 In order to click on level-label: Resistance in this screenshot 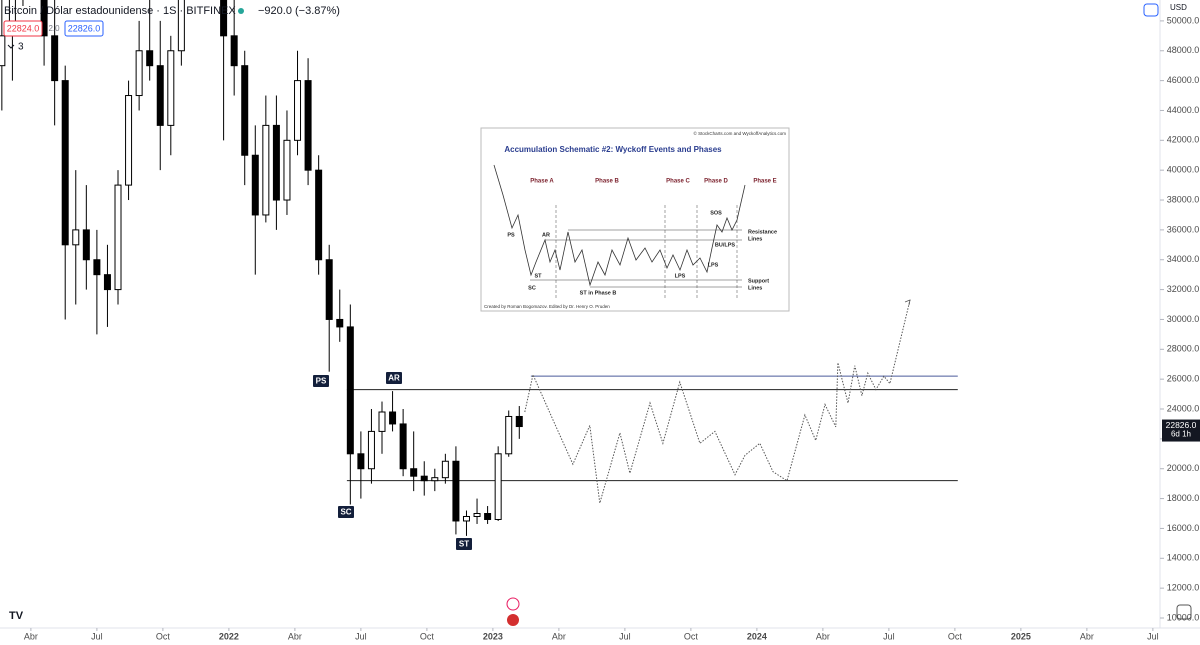, I will do `click(762, 232)`.